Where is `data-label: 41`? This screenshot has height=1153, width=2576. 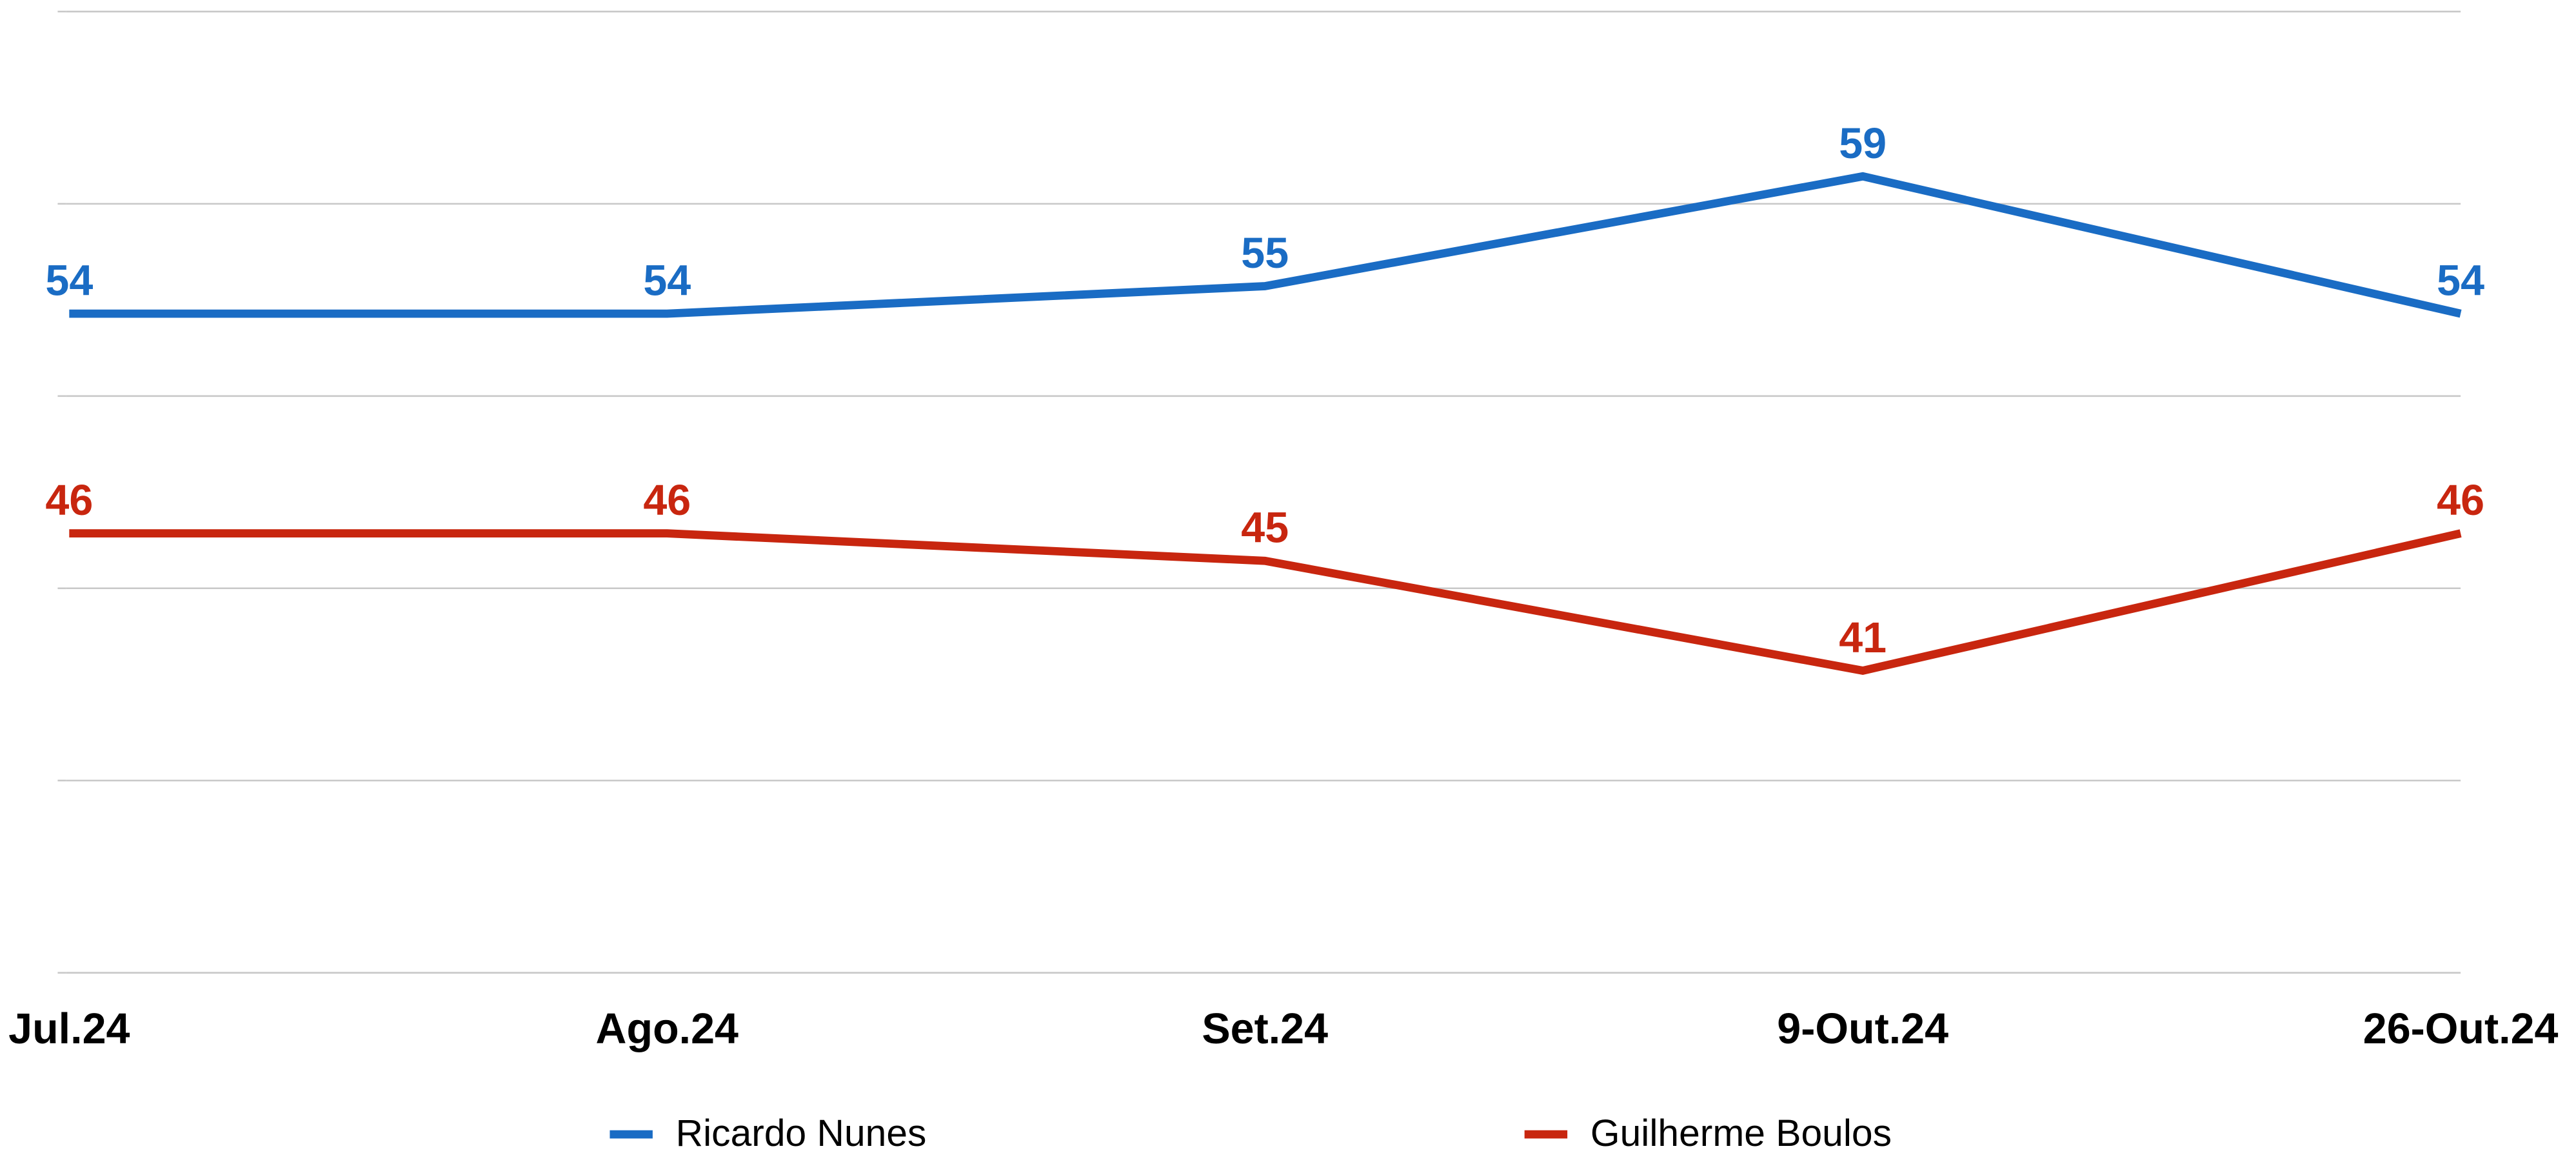 data-label: 41 is located at coordinates (1863, 638).